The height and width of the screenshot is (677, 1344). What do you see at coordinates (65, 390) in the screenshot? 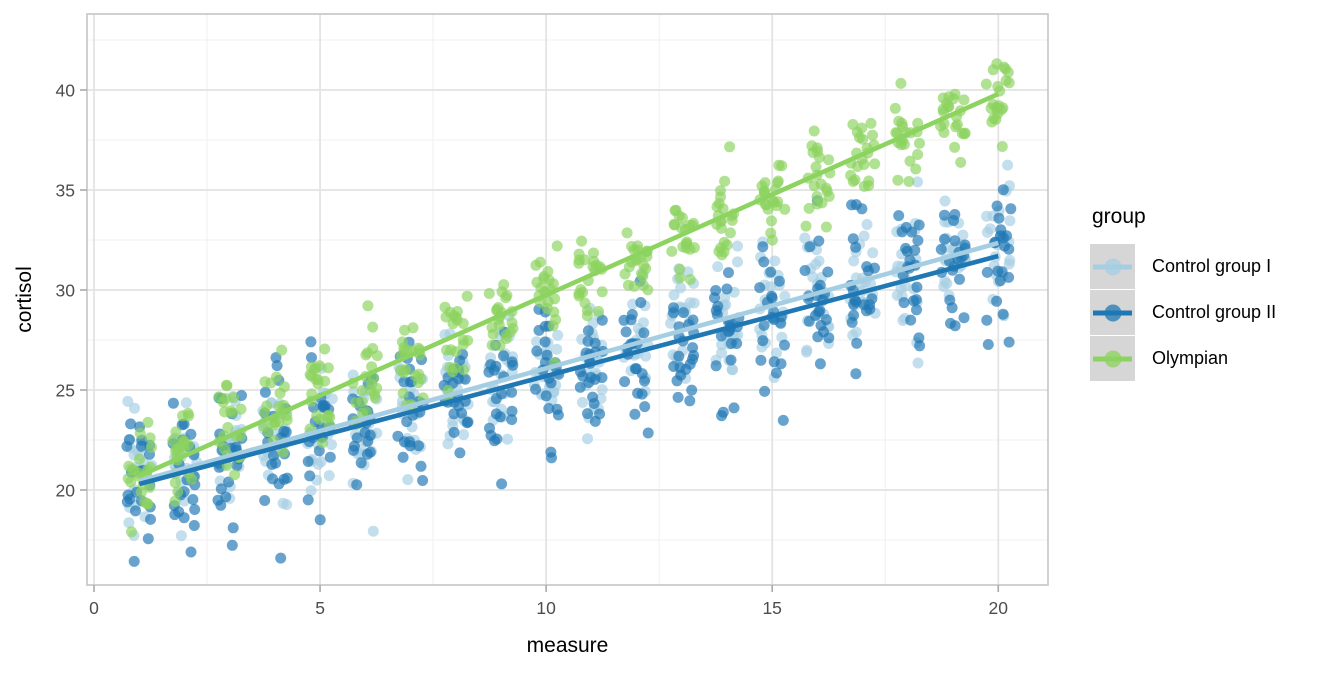
I see `svg-text: 25` at bounding box center [65, 390].